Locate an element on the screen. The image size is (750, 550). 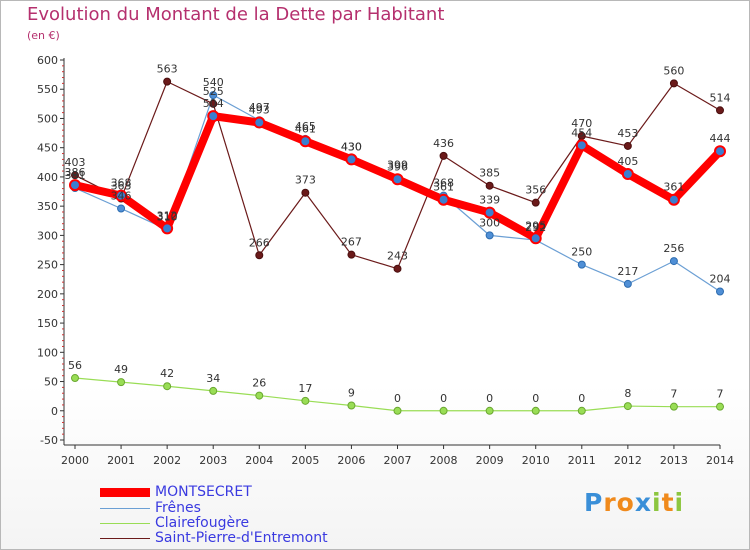
data-label-clairefougere: 34 is located at coordinates (213, 378).